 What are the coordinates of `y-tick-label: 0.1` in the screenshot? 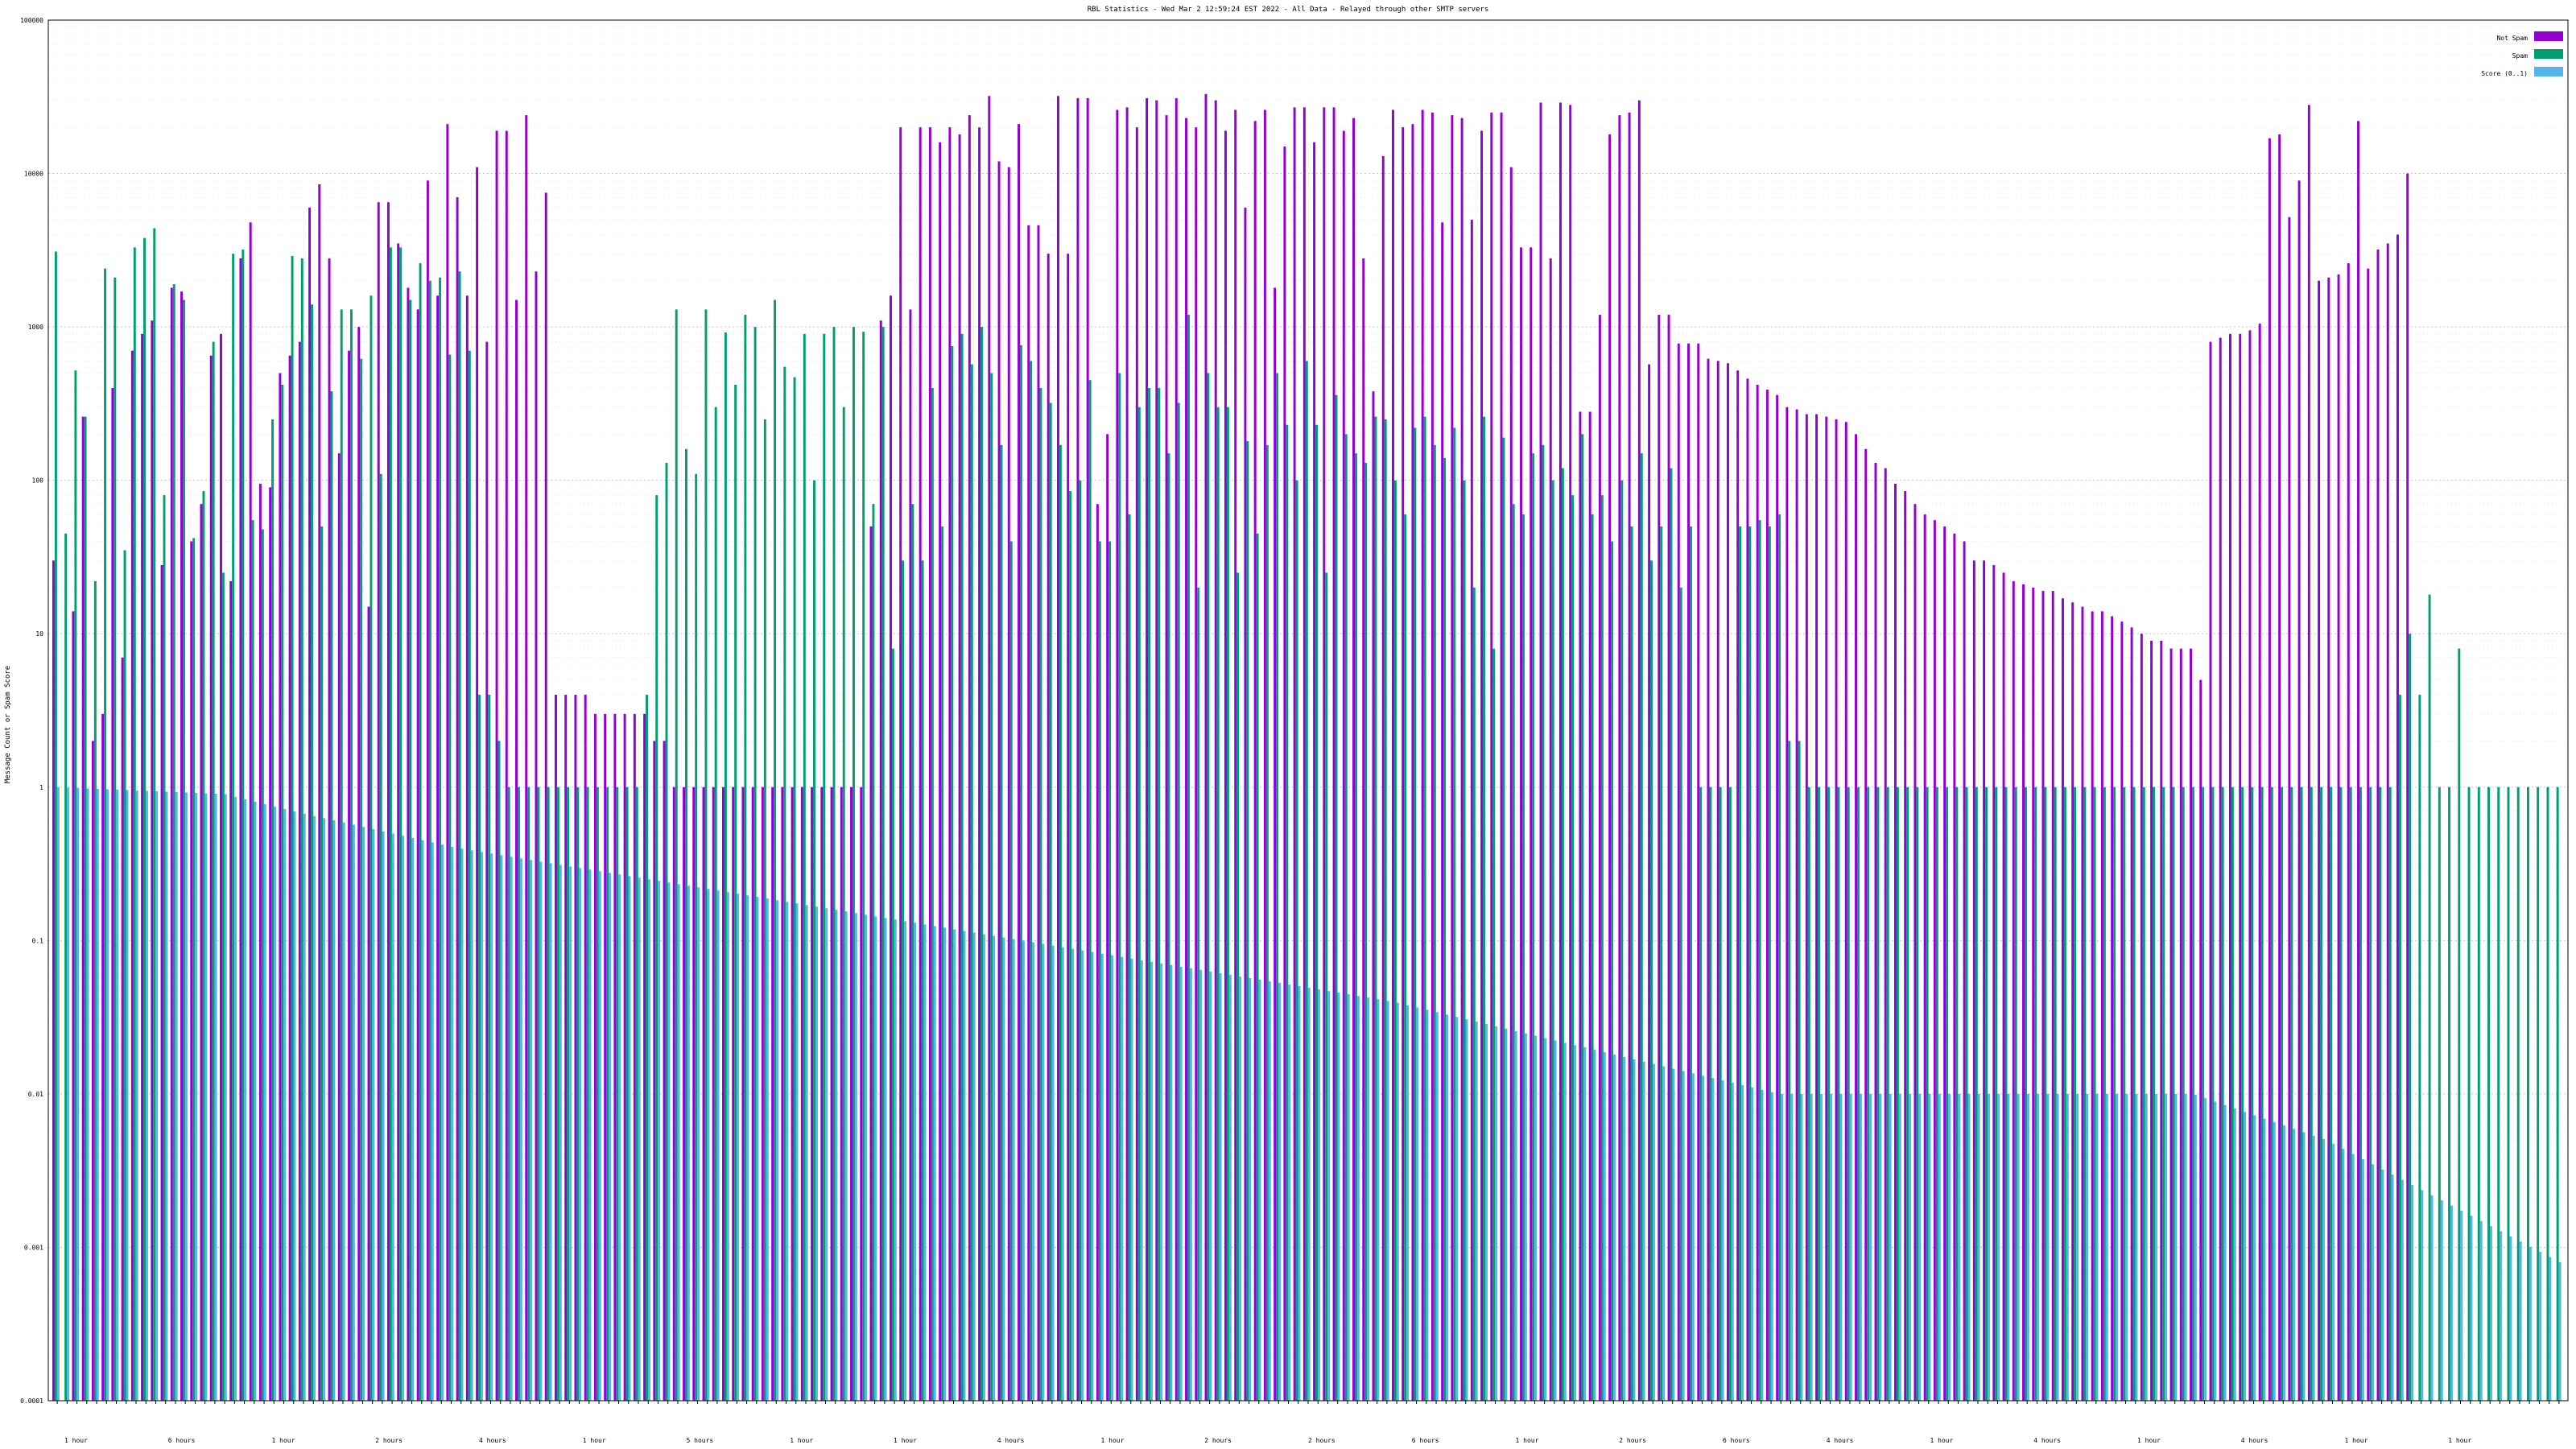 It's located at (38, 940).